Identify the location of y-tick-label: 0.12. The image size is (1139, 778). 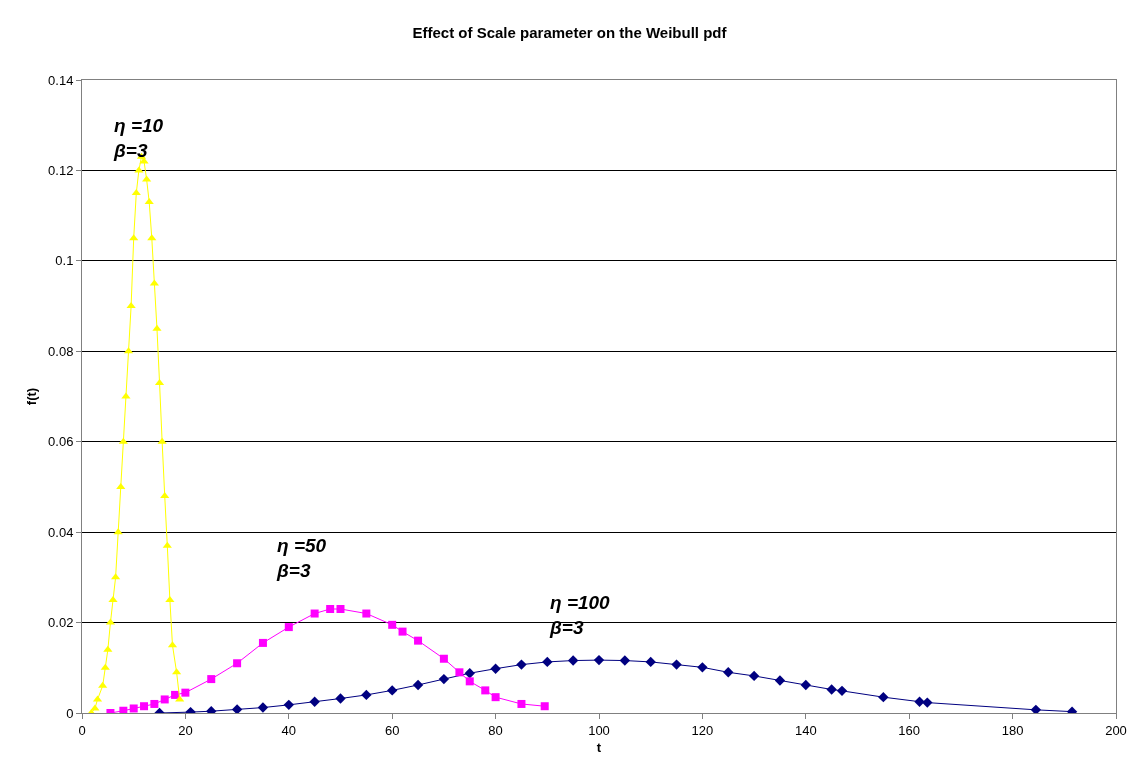
(61, 170).